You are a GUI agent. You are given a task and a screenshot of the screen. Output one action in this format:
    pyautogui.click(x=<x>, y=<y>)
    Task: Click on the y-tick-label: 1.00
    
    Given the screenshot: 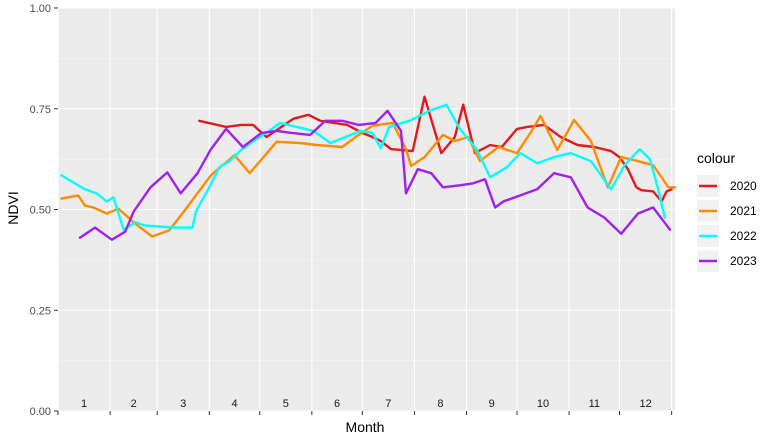 What is the action you would take?
    pyautogui.click(x=40, y=9)
    